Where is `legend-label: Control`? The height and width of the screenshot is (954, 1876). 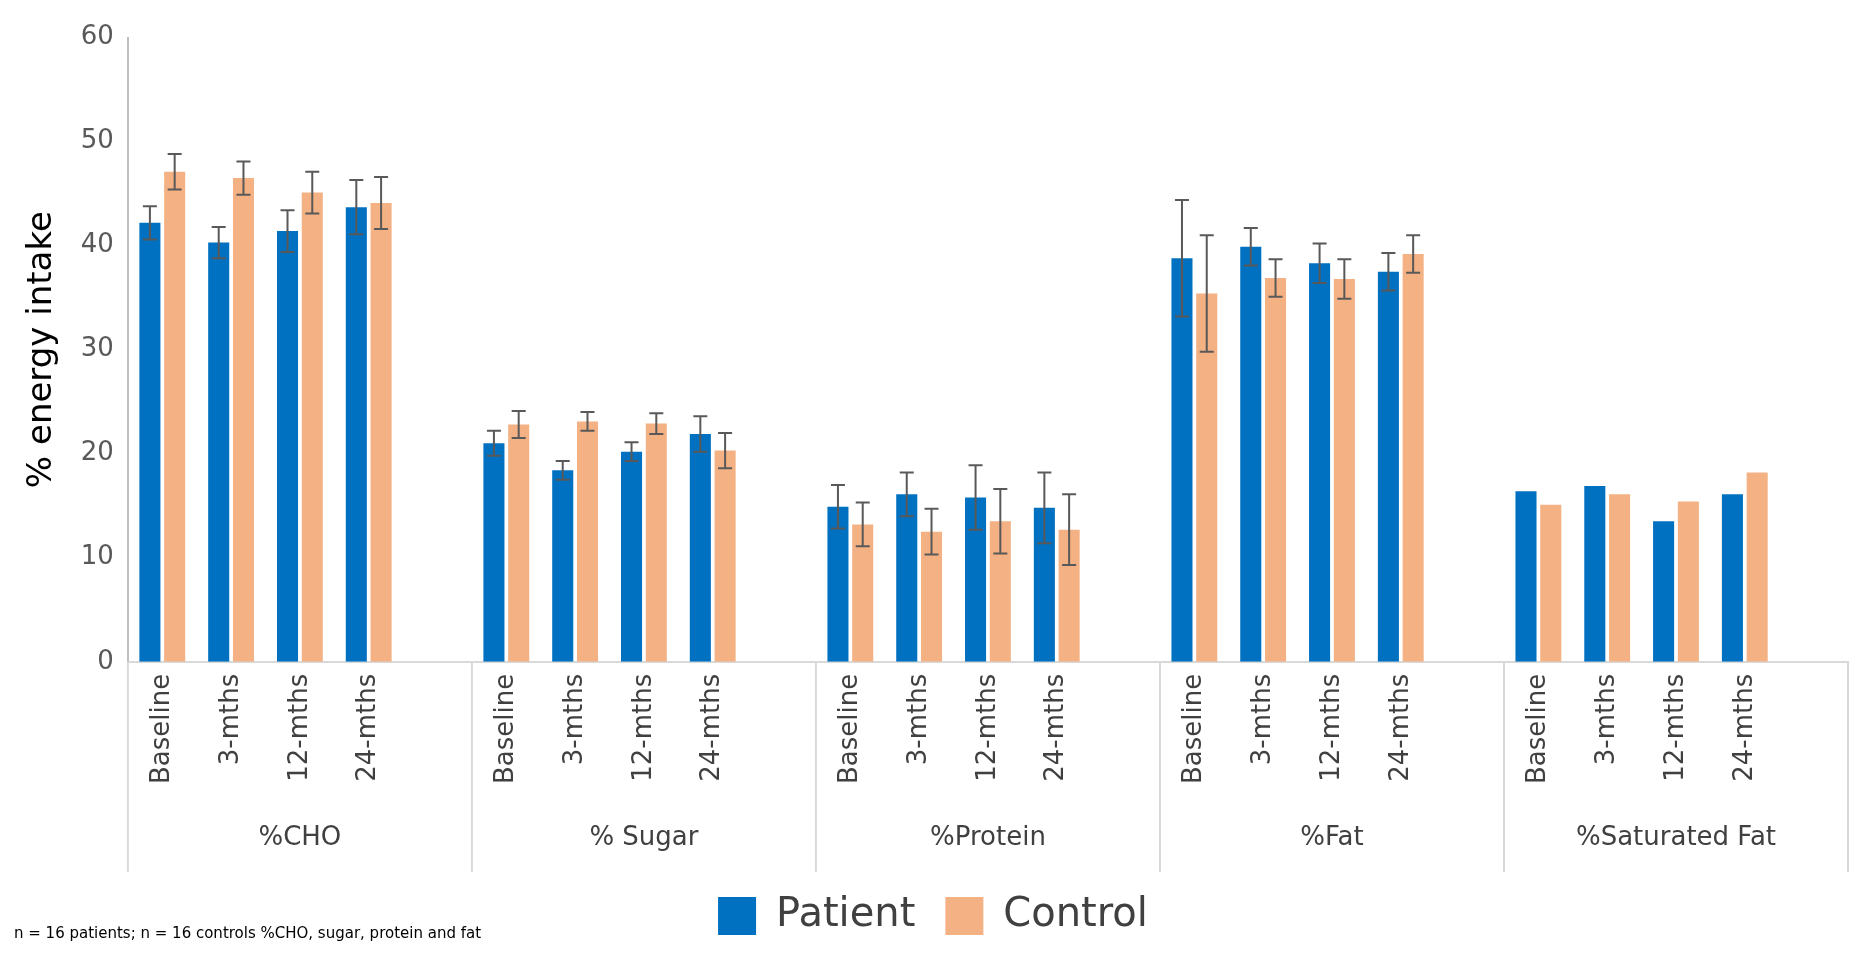
legend-label: Control is located at coordinates (1075, 912).